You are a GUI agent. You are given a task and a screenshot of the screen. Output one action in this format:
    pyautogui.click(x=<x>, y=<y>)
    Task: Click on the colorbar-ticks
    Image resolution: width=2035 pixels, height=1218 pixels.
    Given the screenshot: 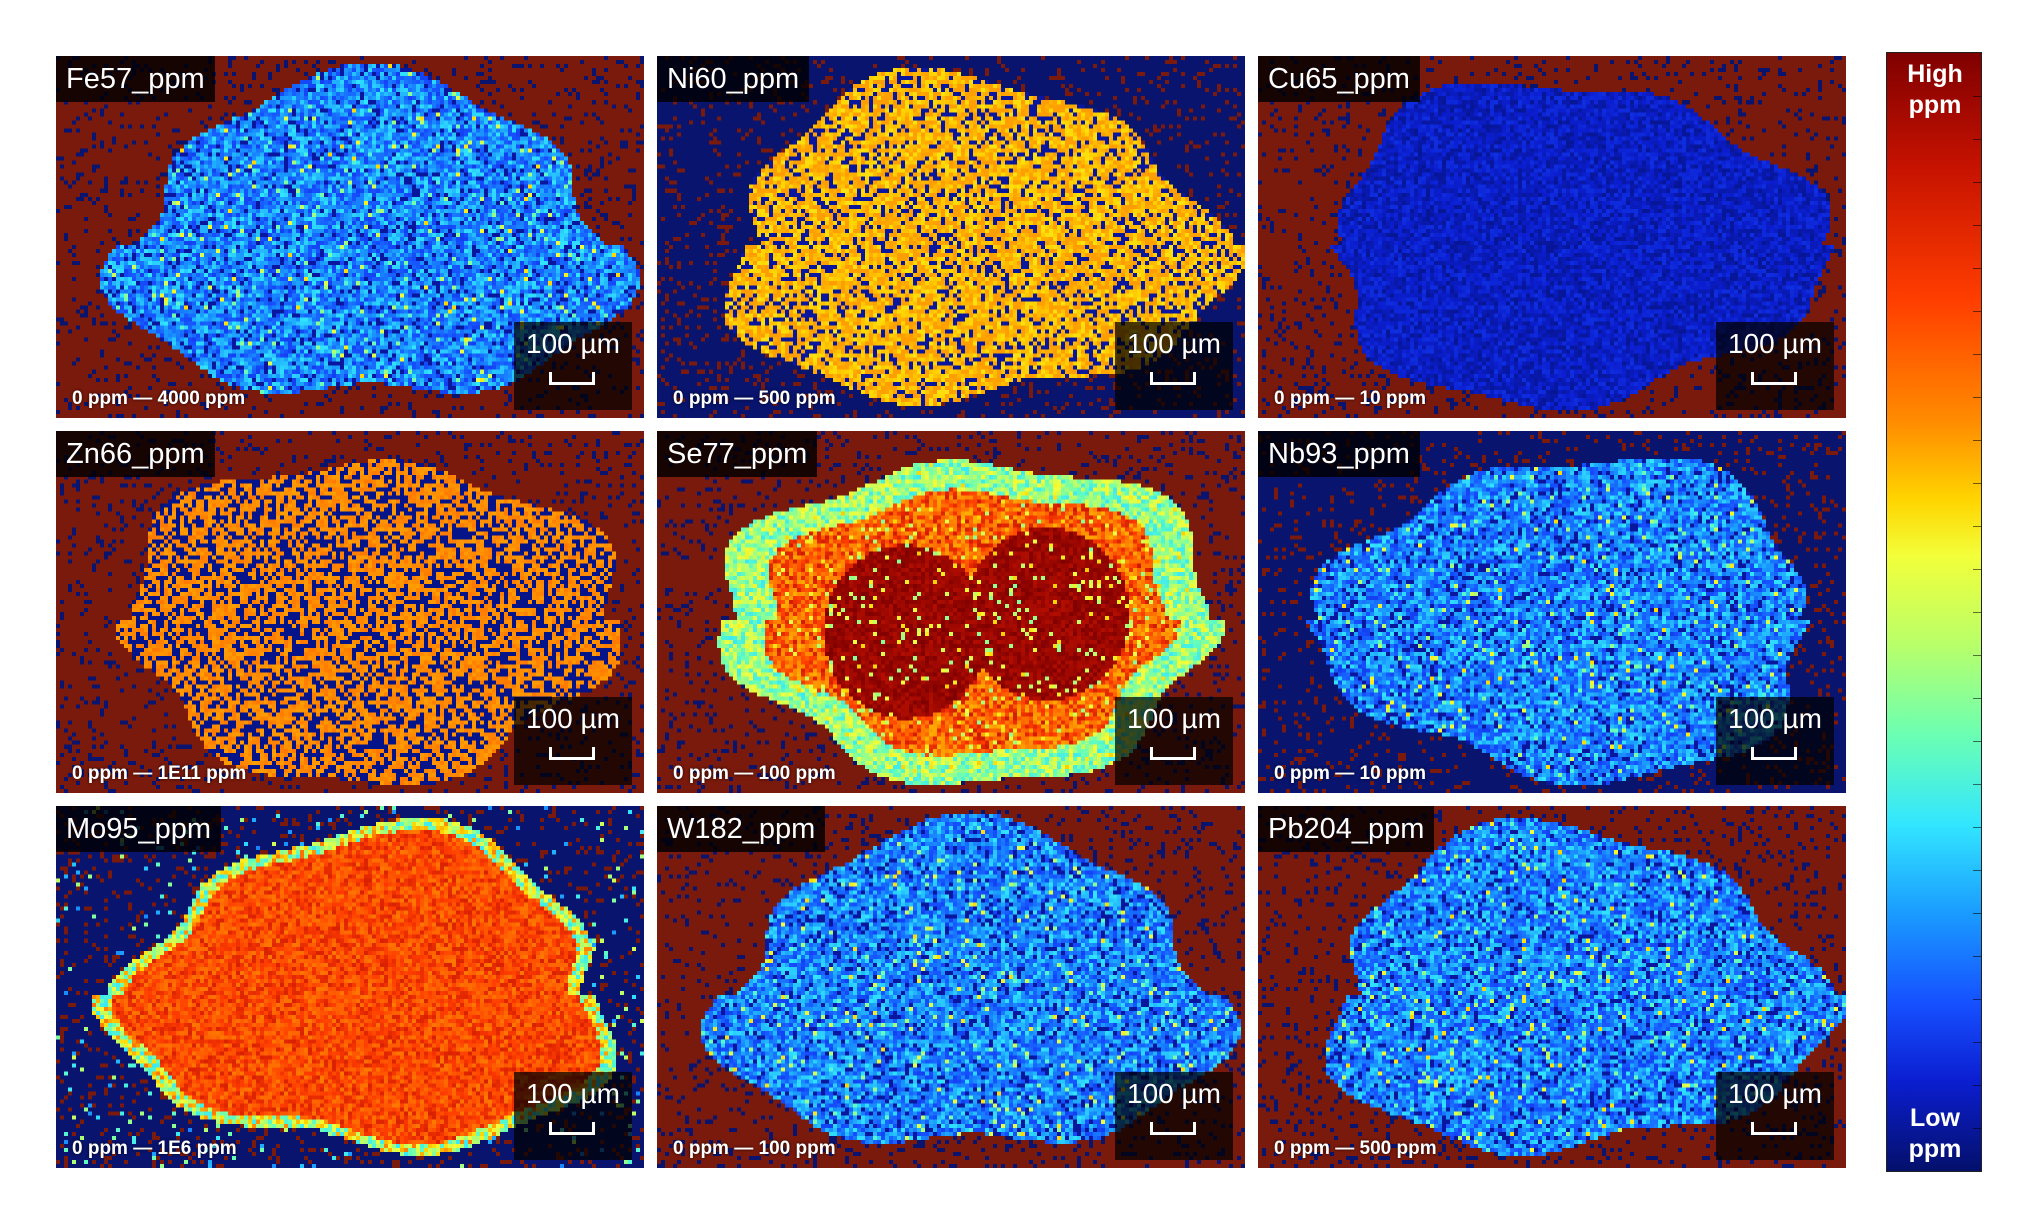 What is the action you would take?
    pyautogui.click(x=1977, y=612)
    